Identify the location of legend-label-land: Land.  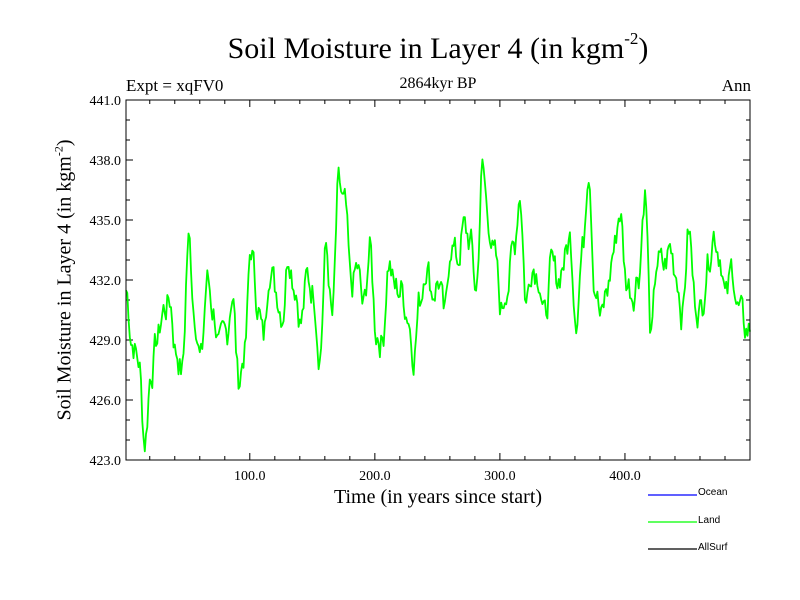
(709, 520).